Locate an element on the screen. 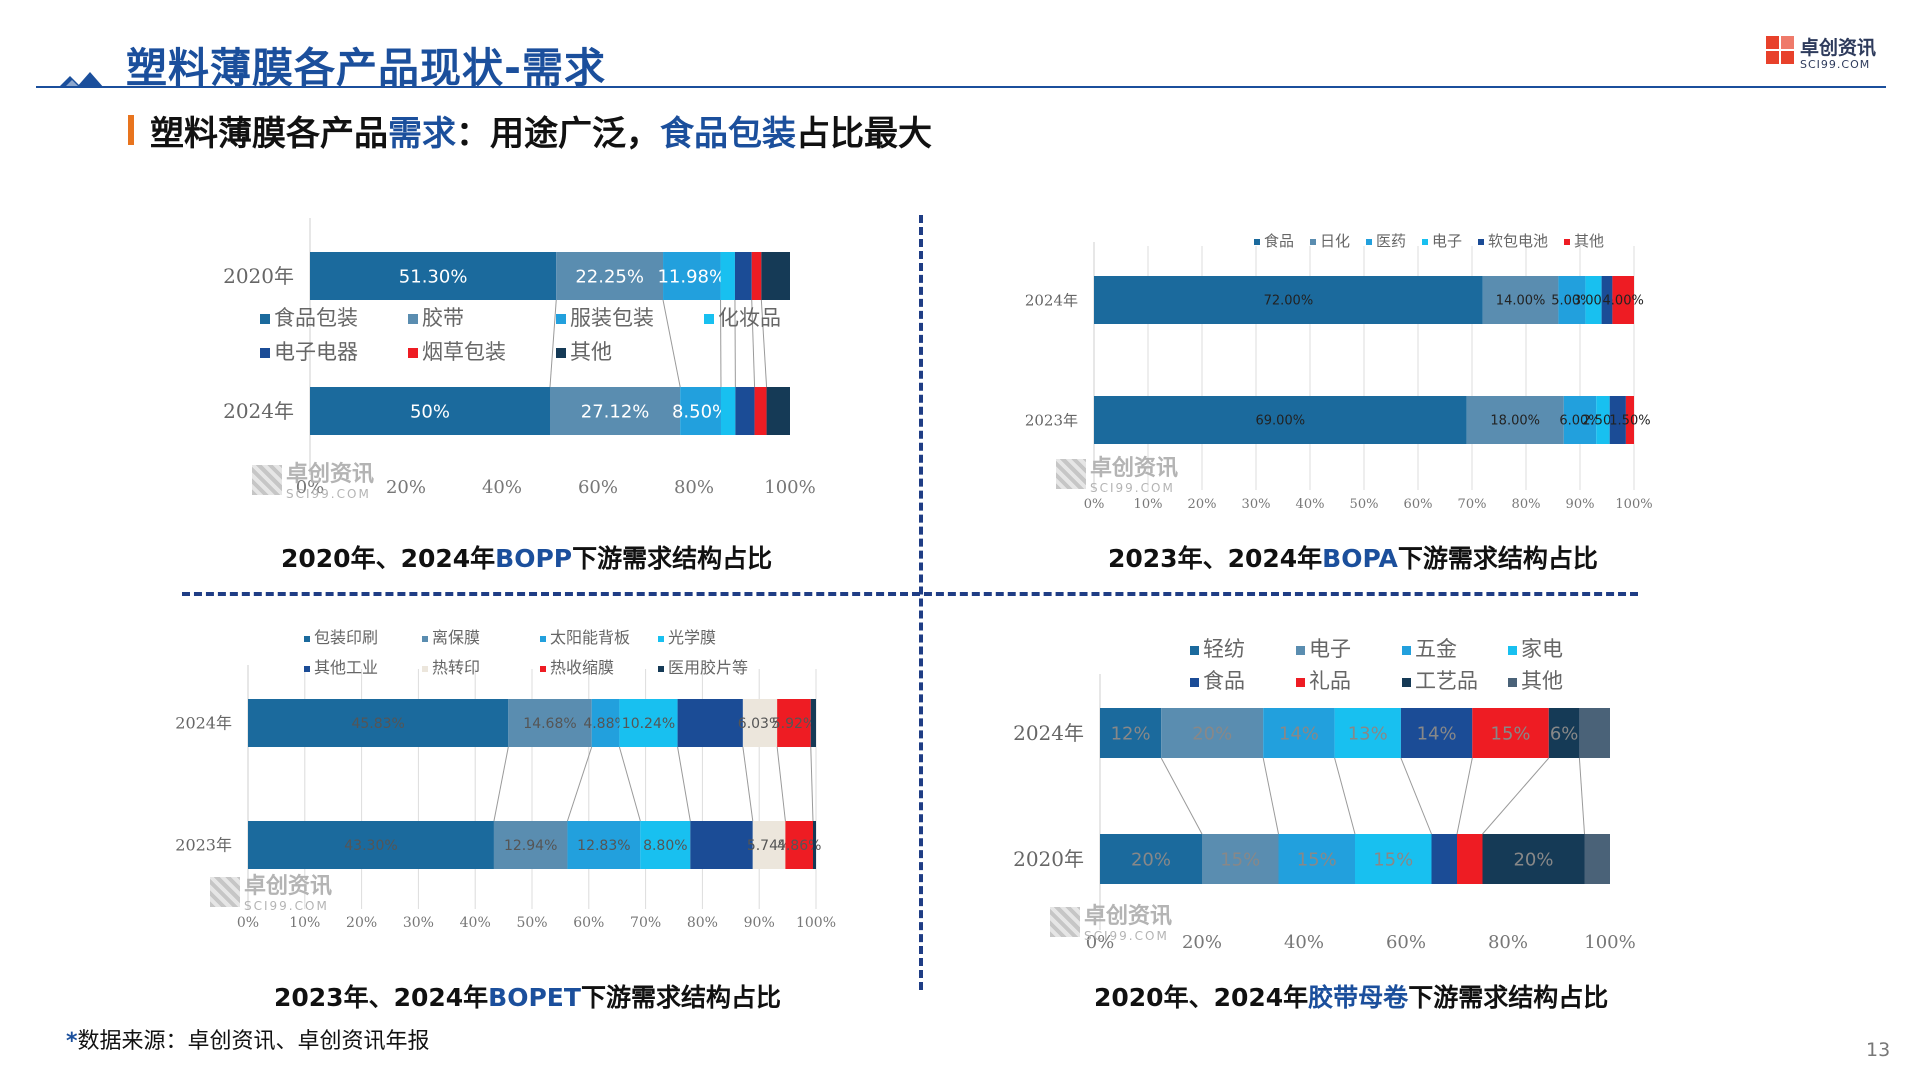  legend-label: 服装包装 is located at coordinates (612, 318).